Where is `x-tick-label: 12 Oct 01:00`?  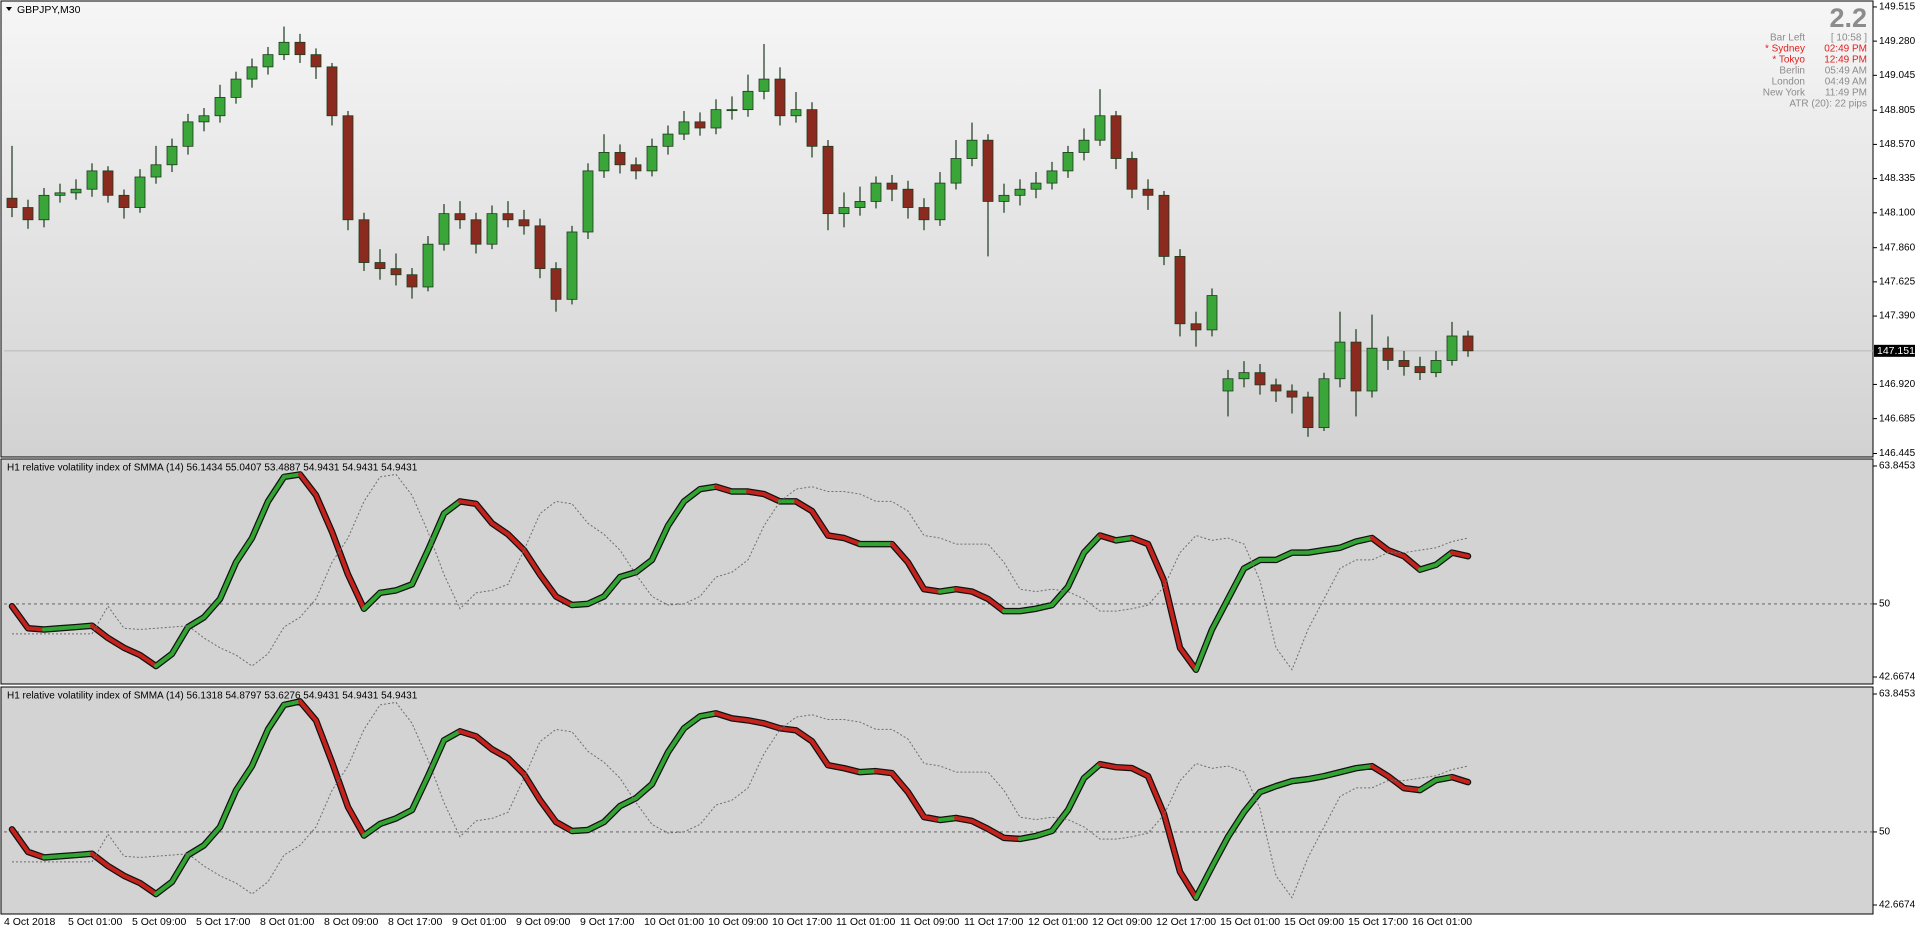
x-tick-label: 12 Oct 01:00 is located at coordinates (1058, 922).